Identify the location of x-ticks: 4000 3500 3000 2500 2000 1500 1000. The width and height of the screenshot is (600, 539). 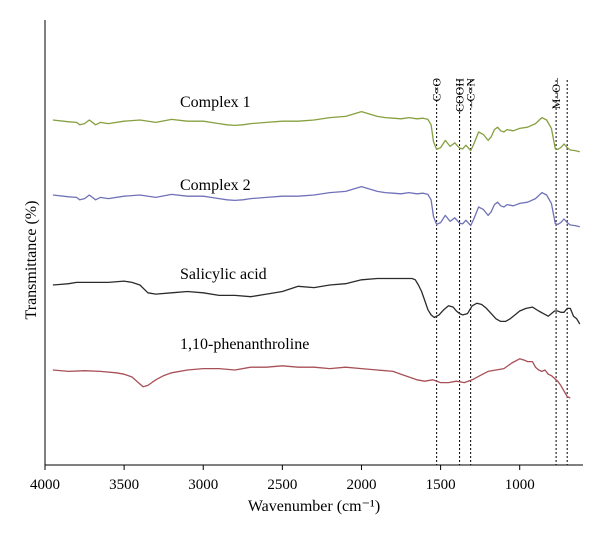
(282, 479).